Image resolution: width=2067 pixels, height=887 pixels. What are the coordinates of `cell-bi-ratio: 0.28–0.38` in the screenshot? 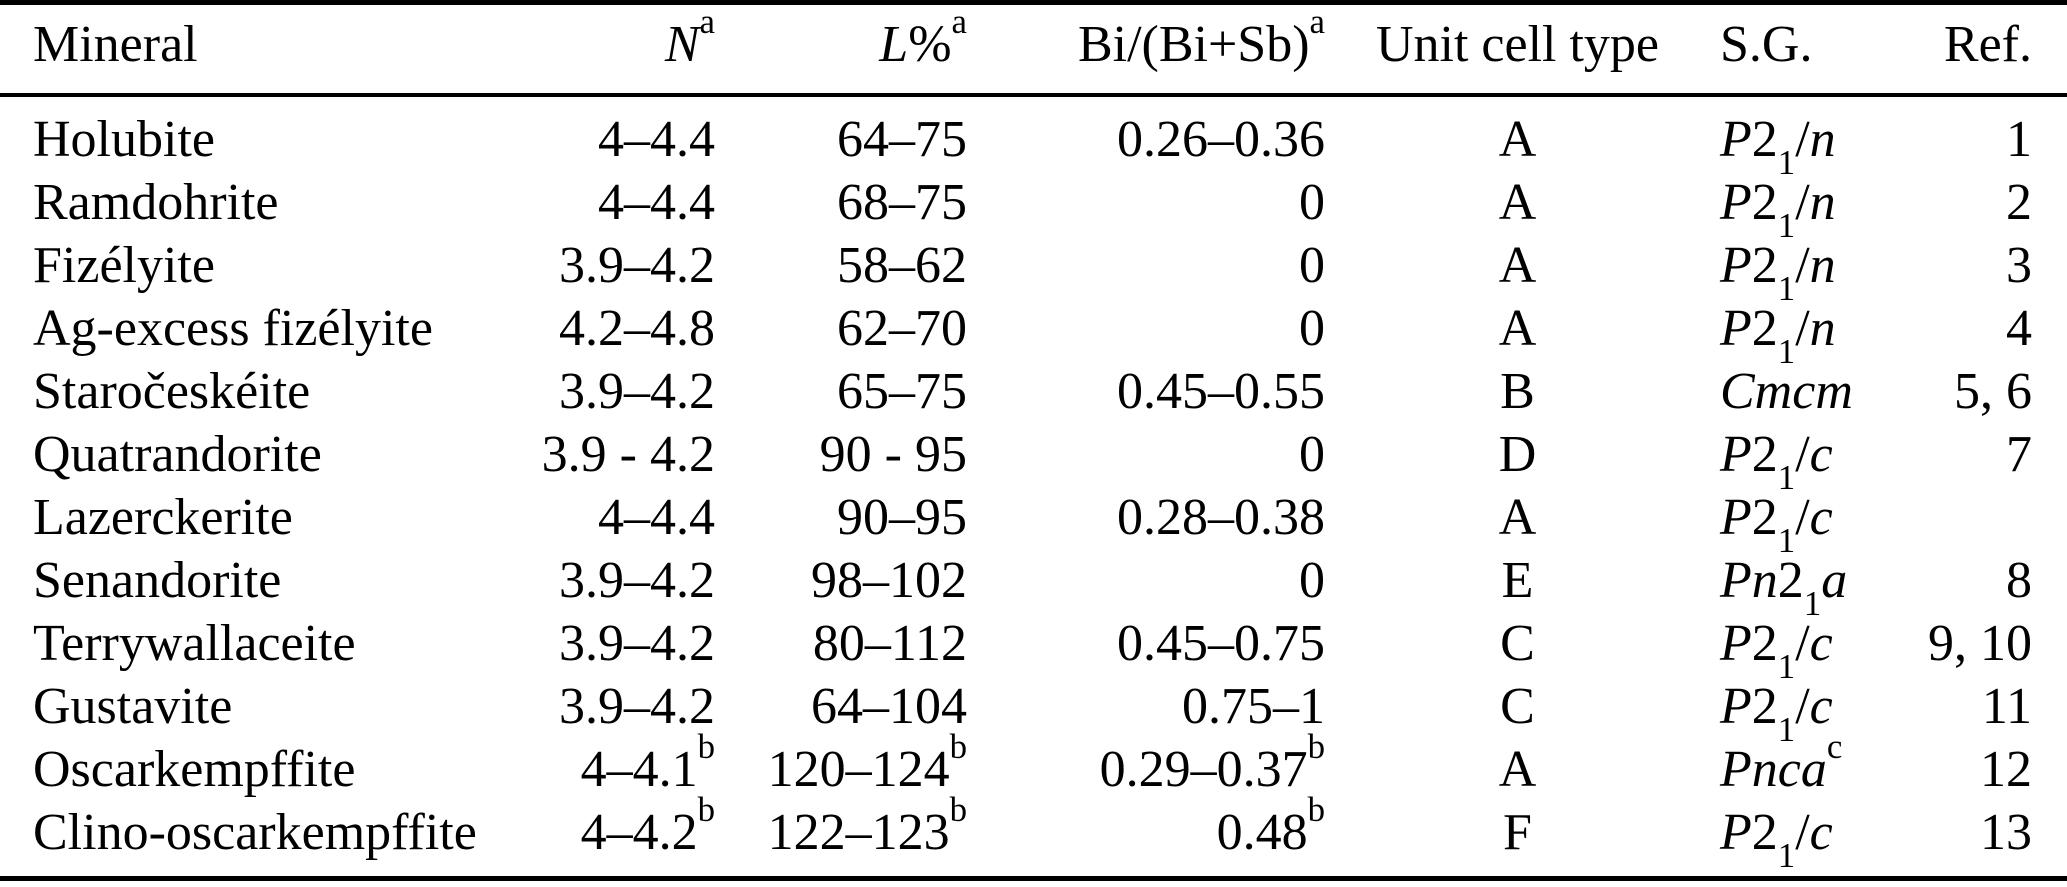 It's located at (1221, 518).